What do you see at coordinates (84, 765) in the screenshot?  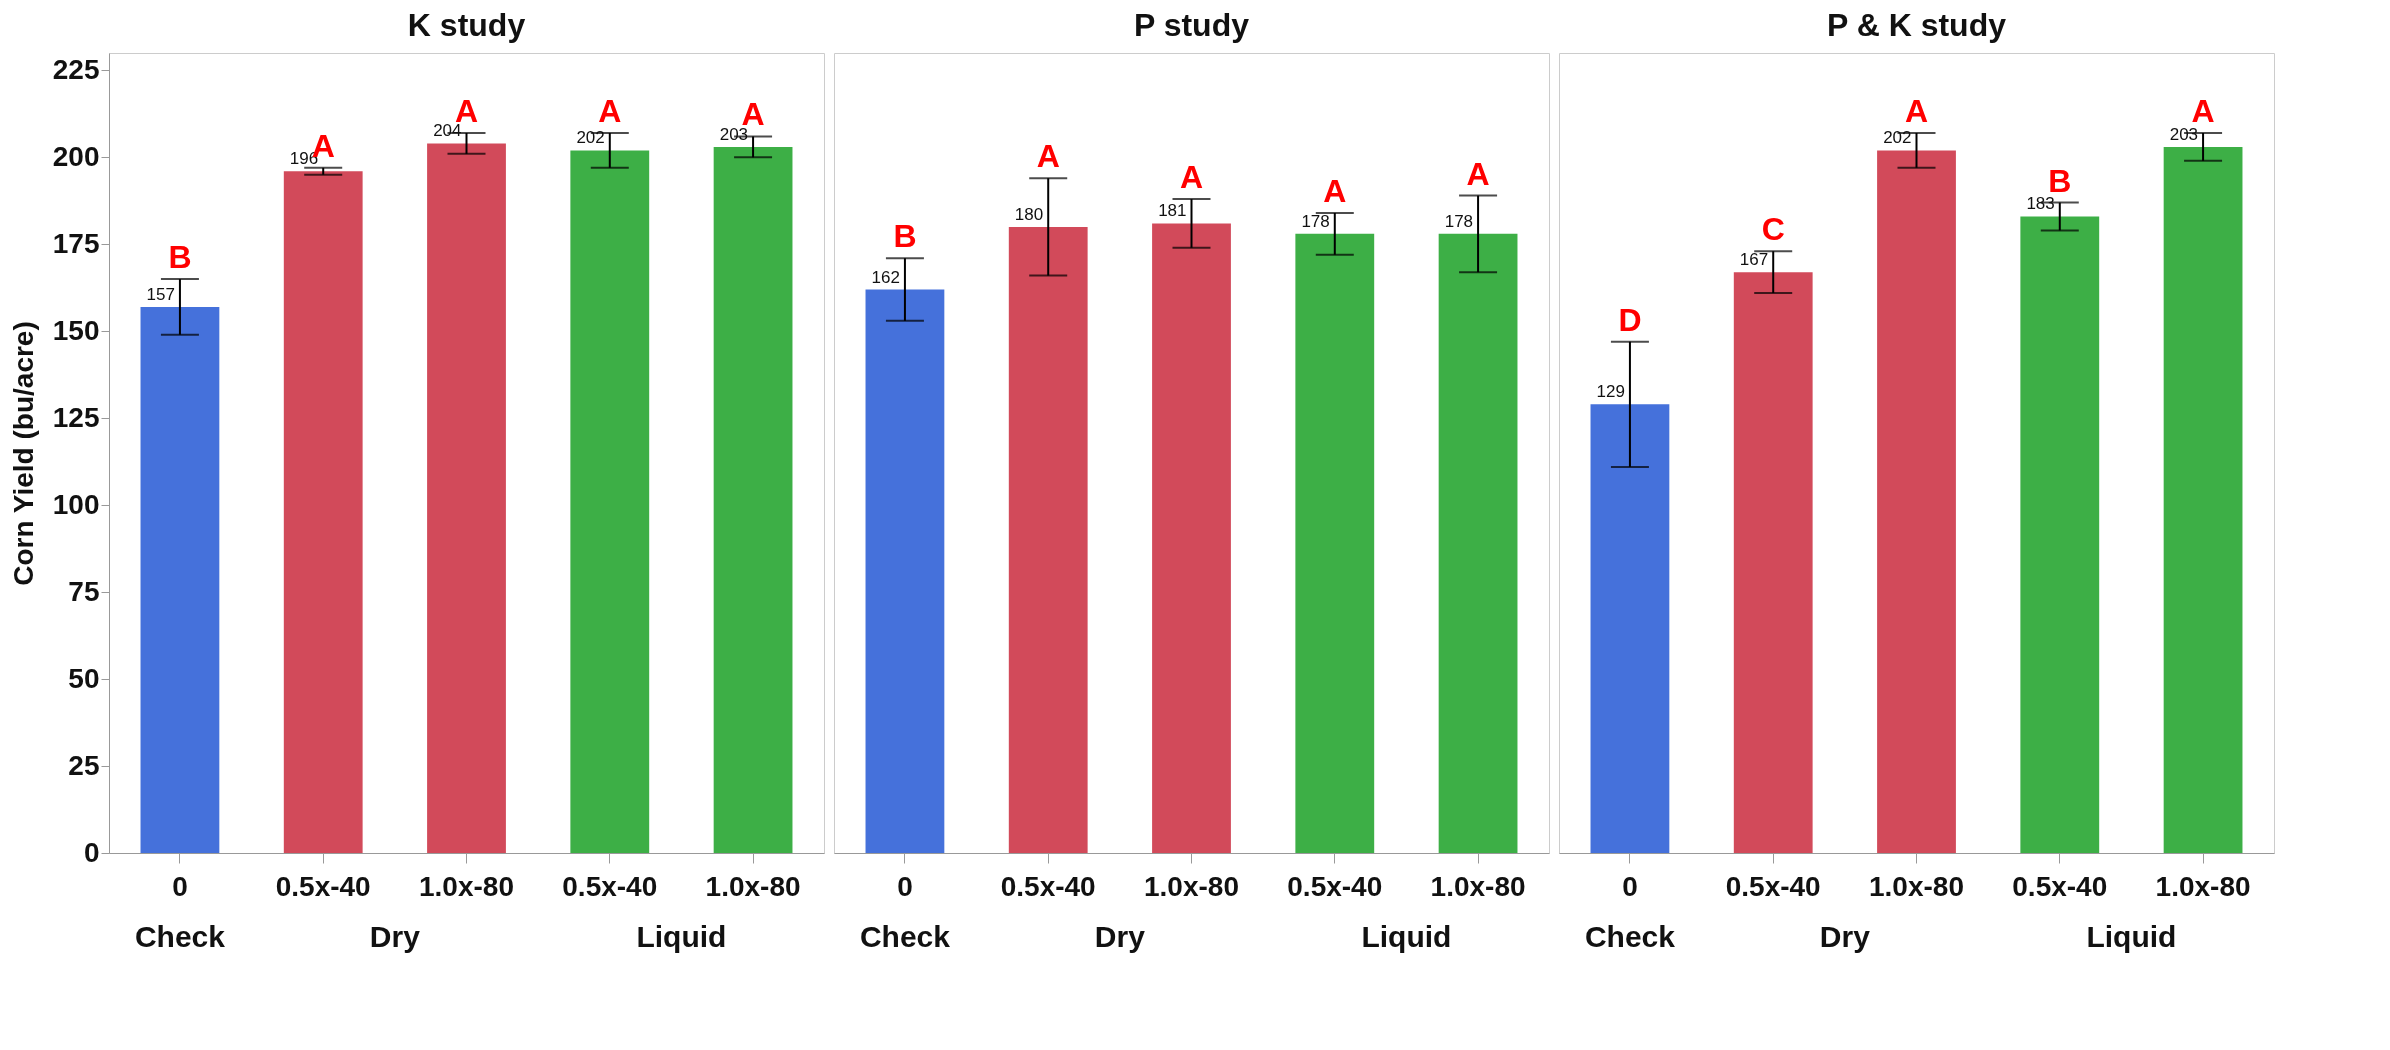 I see `y-tick-label: 25` at bounding box center [84, 765].